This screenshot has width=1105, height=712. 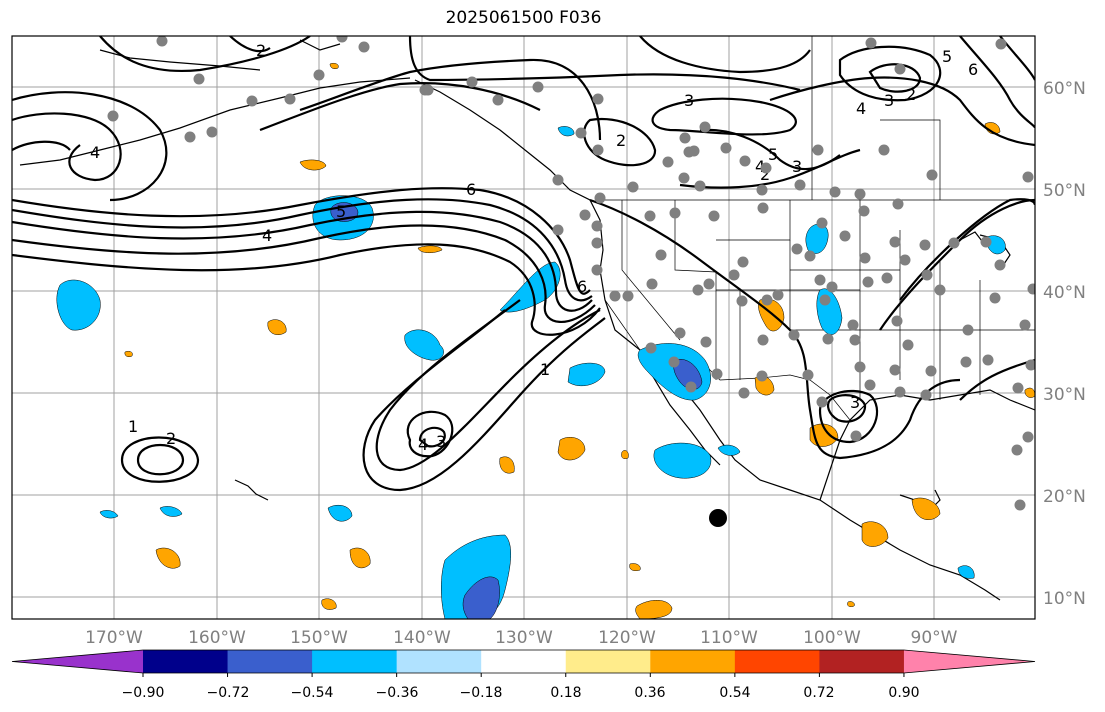 What do you see at coordinates (689, 100) in the screenshot?
I see `contour-label-3b: 3` at bounding box center [689, 100].